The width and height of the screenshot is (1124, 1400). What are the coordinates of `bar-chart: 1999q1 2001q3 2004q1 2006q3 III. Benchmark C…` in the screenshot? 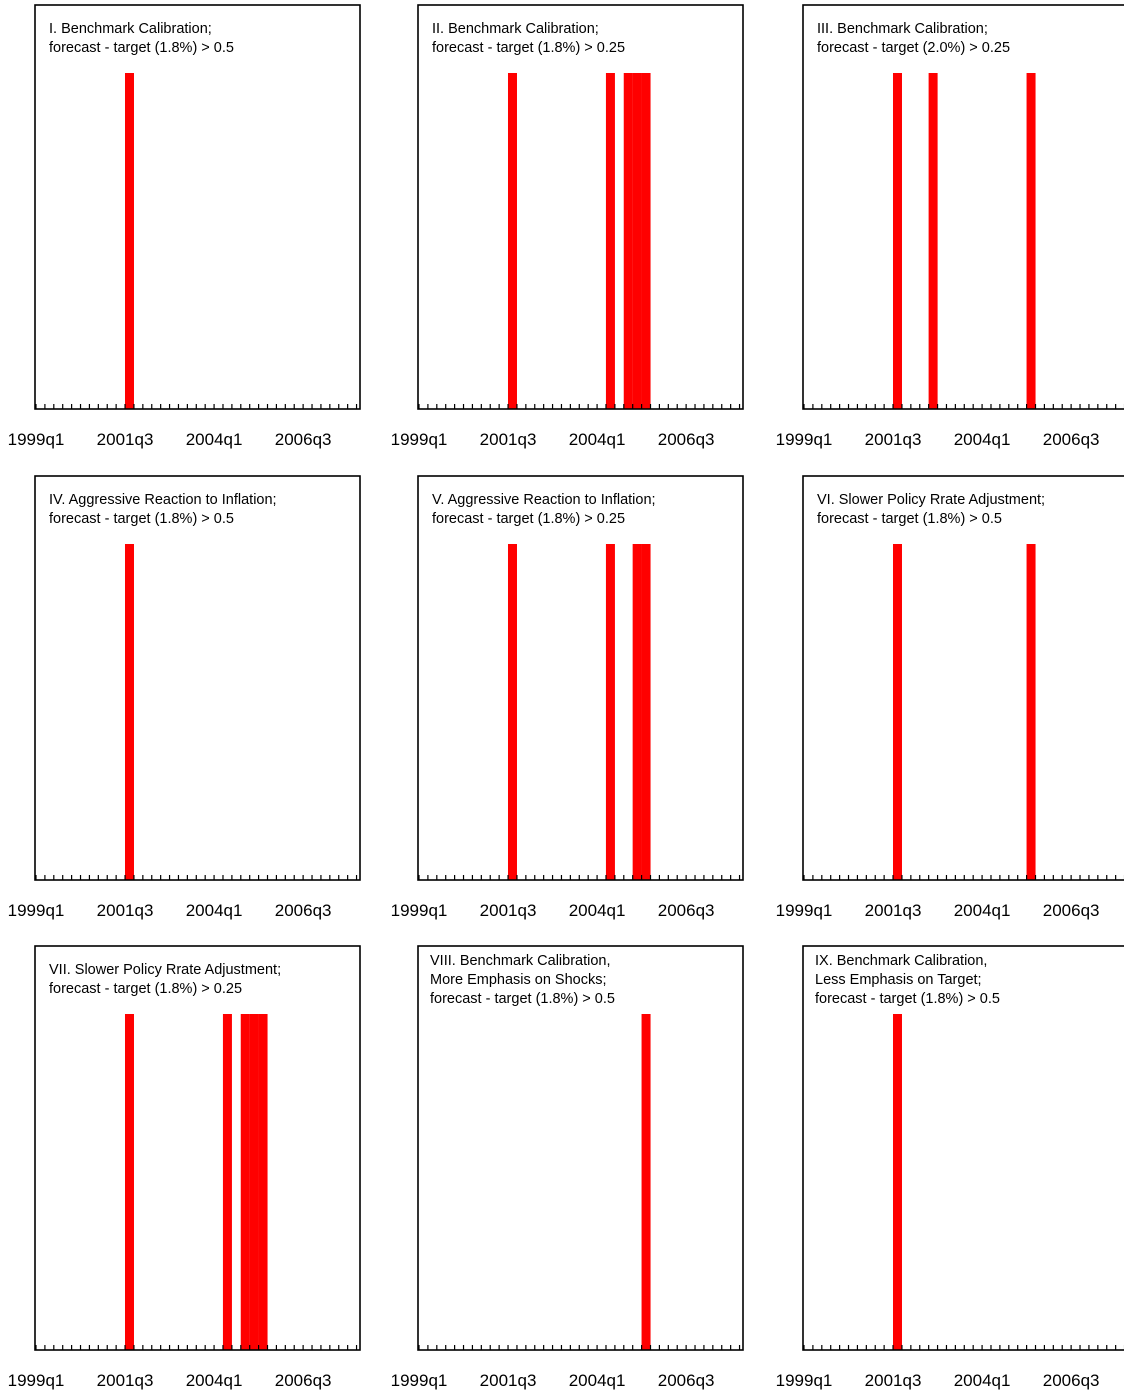 It's located at (950, 226).